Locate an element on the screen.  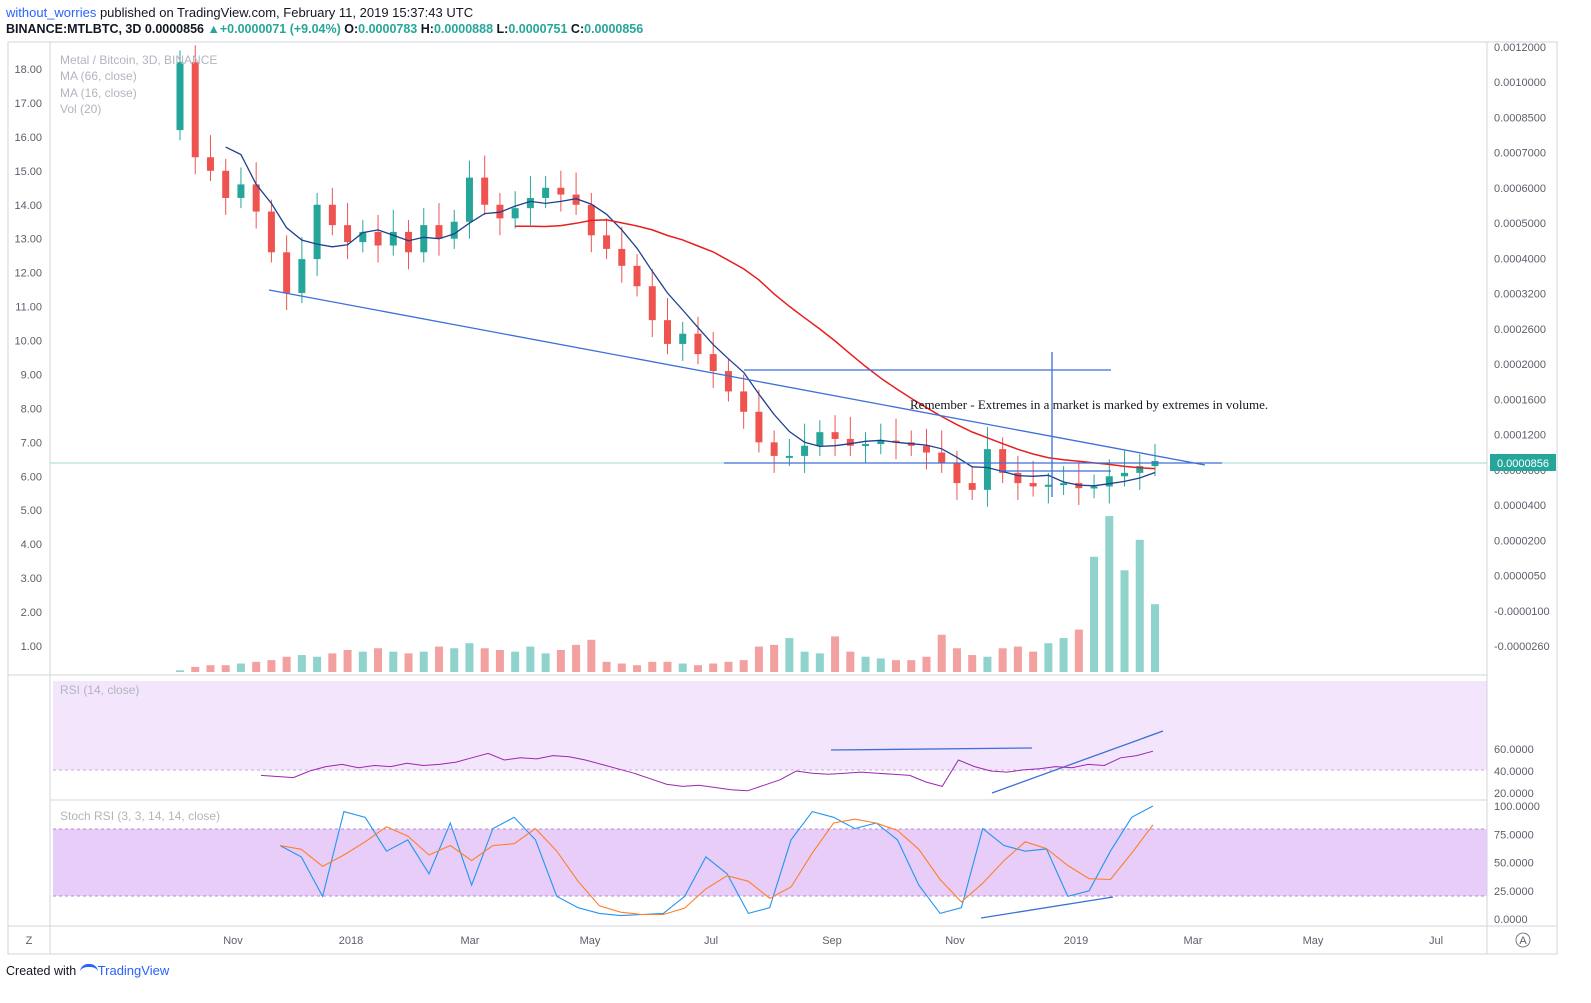
right-tick-label: -0.0000100 is located at coordinates (1522, 612).